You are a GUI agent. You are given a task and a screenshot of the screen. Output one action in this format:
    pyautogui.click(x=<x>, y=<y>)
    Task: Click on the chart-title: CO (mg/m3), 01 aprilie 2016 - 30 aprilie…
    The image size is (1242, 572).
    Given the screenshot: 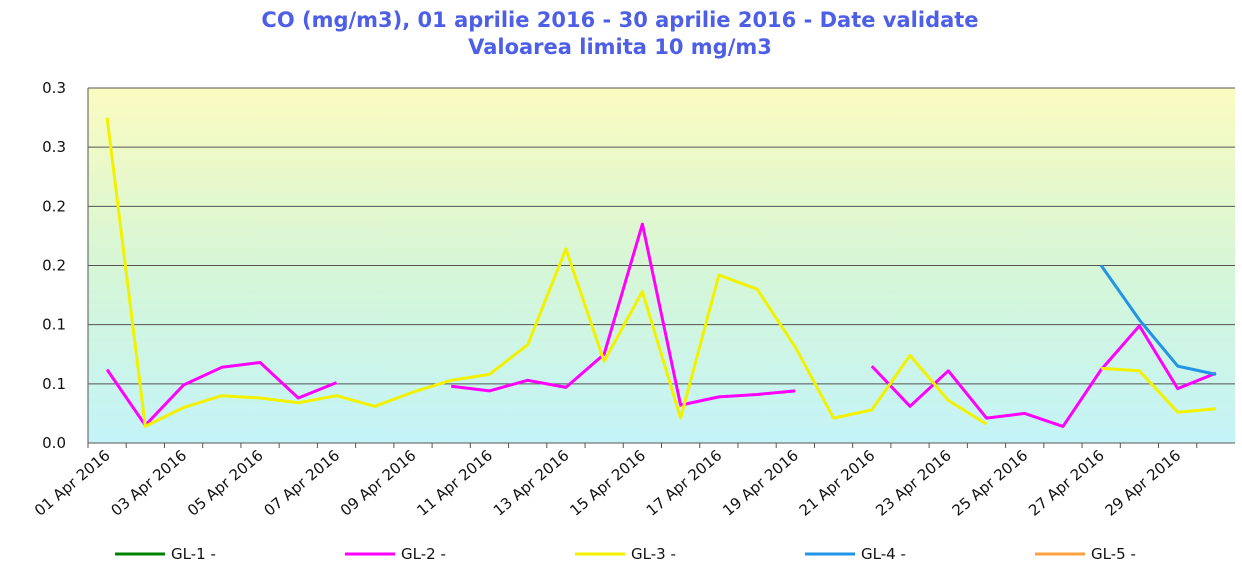 What is the action you would take?
    pyautogui.click(x=619, y=20)
    